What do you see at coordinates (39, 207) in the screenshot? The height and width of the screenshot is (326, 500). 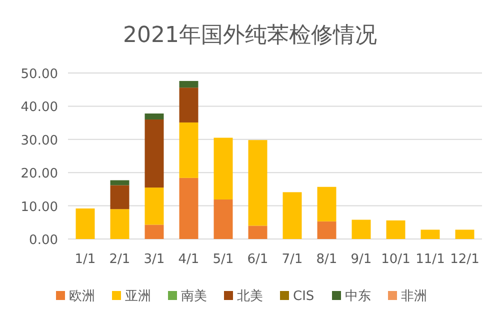 I see `y-tick-label: 10.00` at bounding box center [39, 207].